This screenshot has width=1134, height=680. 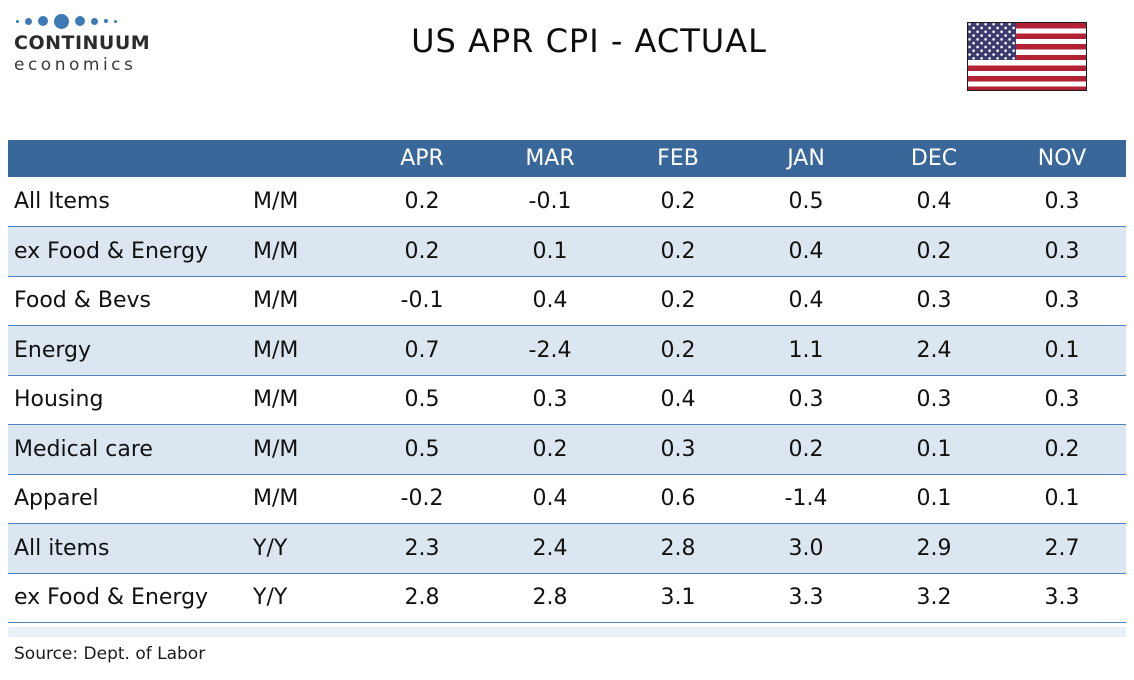 What do you see at coordinates (678, 499) in the screenshot?
I see `cell-value: 0.6` at bounding box center [678, 499].